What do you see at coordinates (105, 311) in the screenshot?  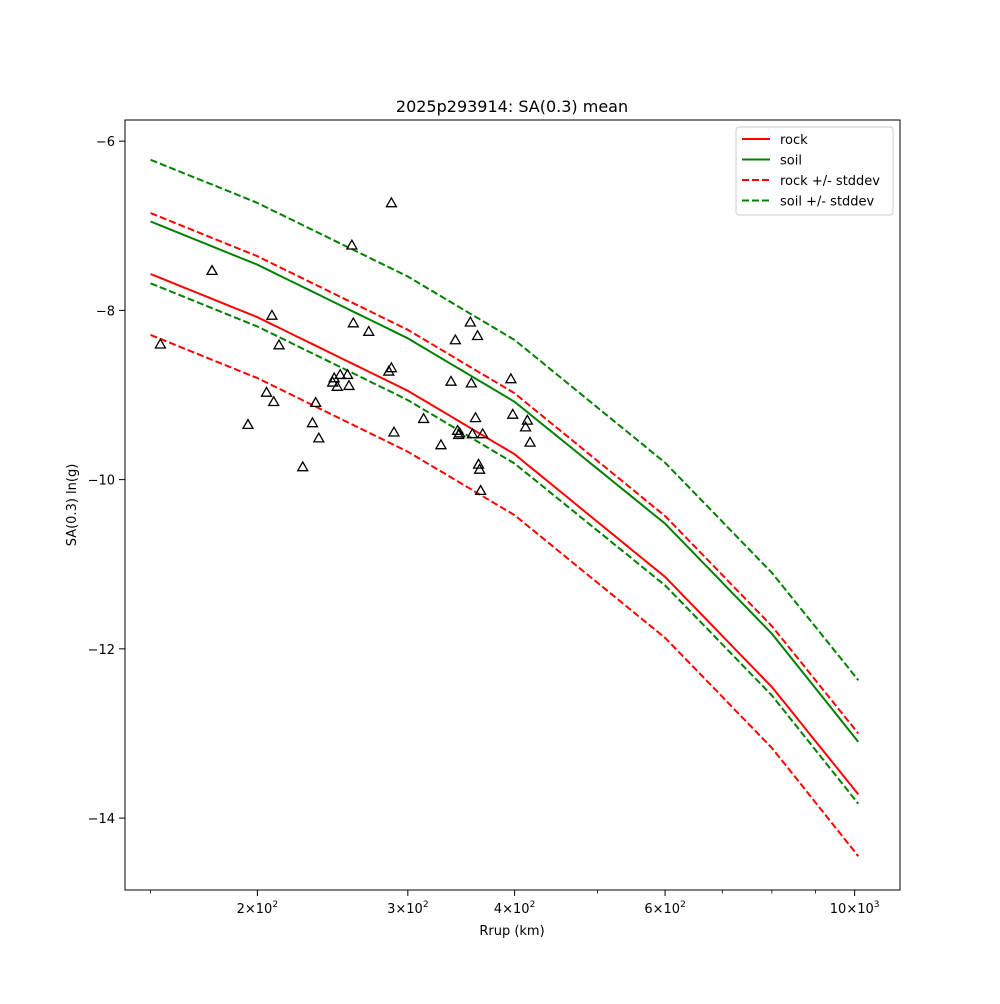 I see `y-tick-label: −8` at bounding box center [105, 311].